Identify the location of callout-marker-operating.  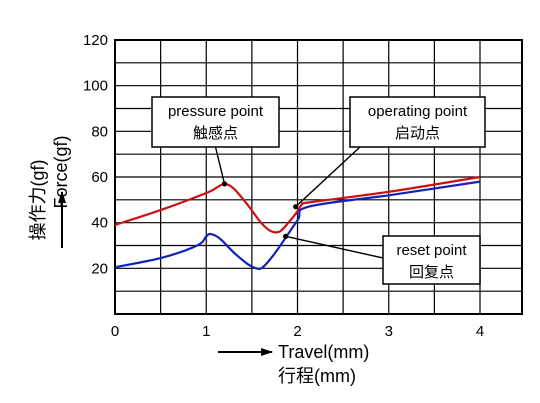
(296, 207).